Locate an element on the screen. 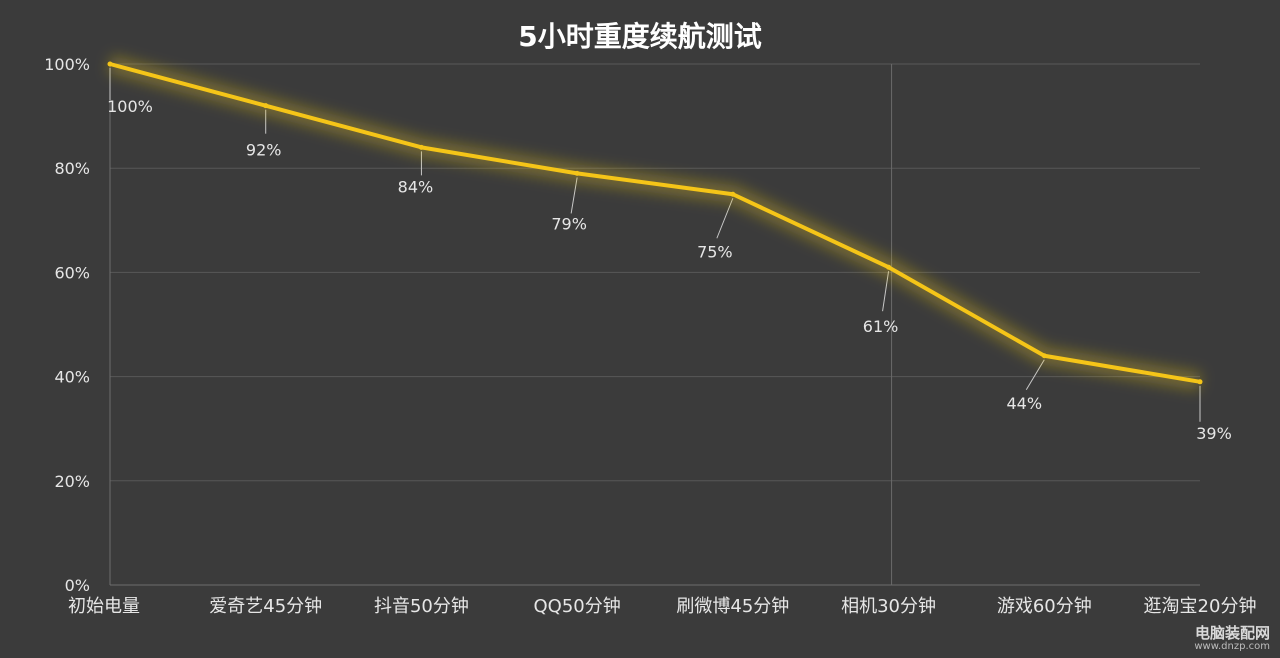 Image resolution: width=1280 pixels, height=658 pixels. y-tick-label: 100% is located at coordinates (67, 64).